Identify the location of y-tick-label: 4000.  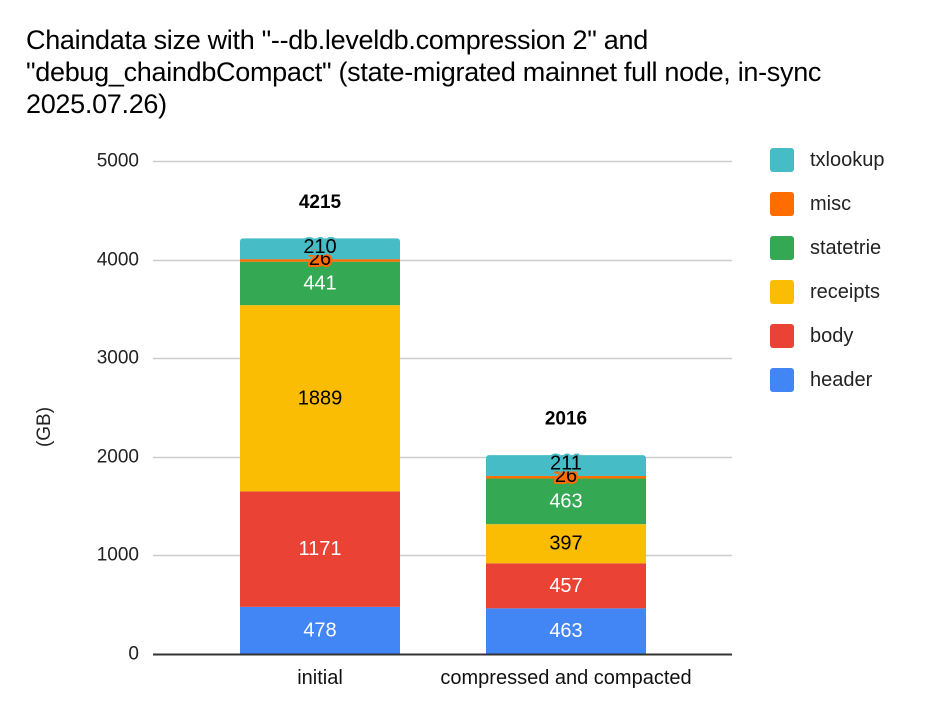
(118, 260).